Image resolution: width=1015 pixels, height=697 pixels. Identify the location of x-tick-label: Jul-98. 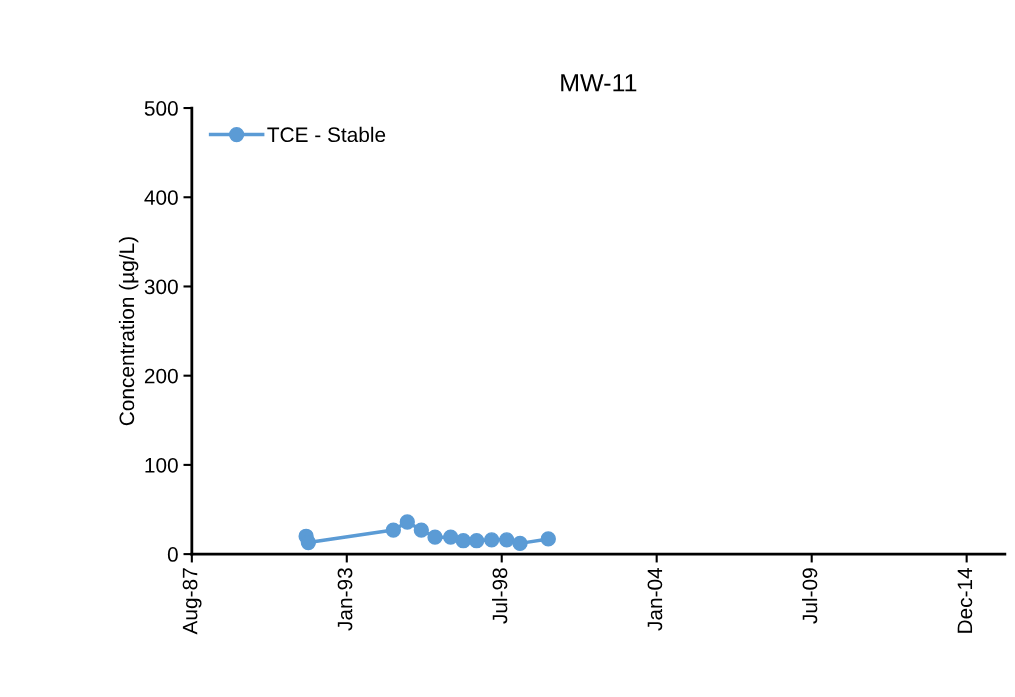
(500, 596).